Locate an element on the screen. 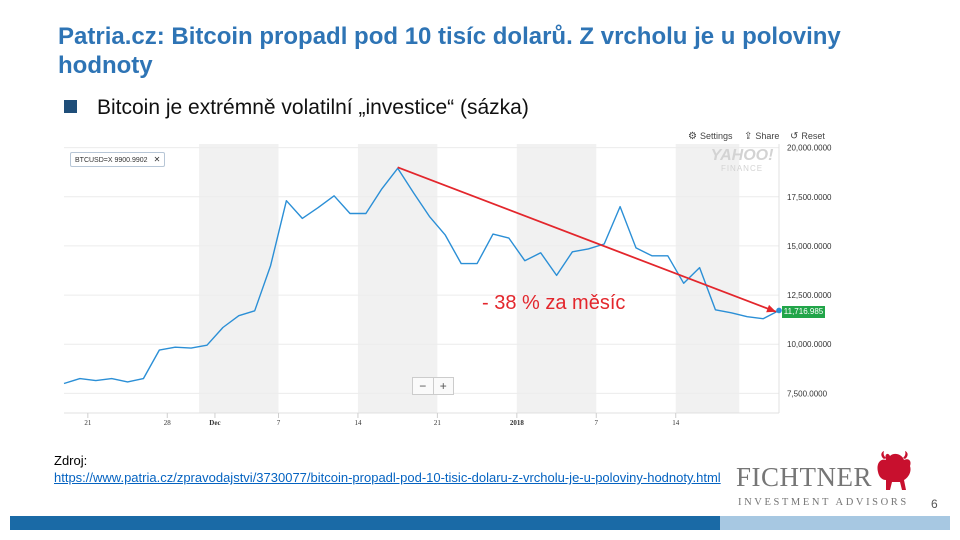  last-price-badge: 11,716.985 is located at coordinates (803, 312).